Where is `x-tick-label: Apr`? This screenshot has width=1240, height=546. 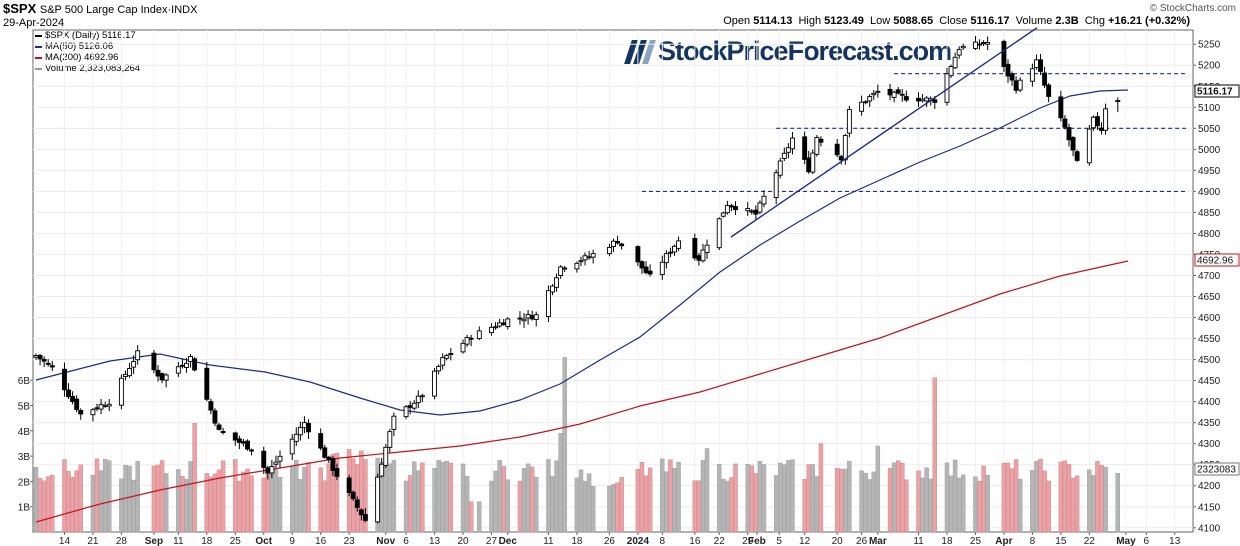 x-tick-label: Apr is located at coordinates (1003, 541).